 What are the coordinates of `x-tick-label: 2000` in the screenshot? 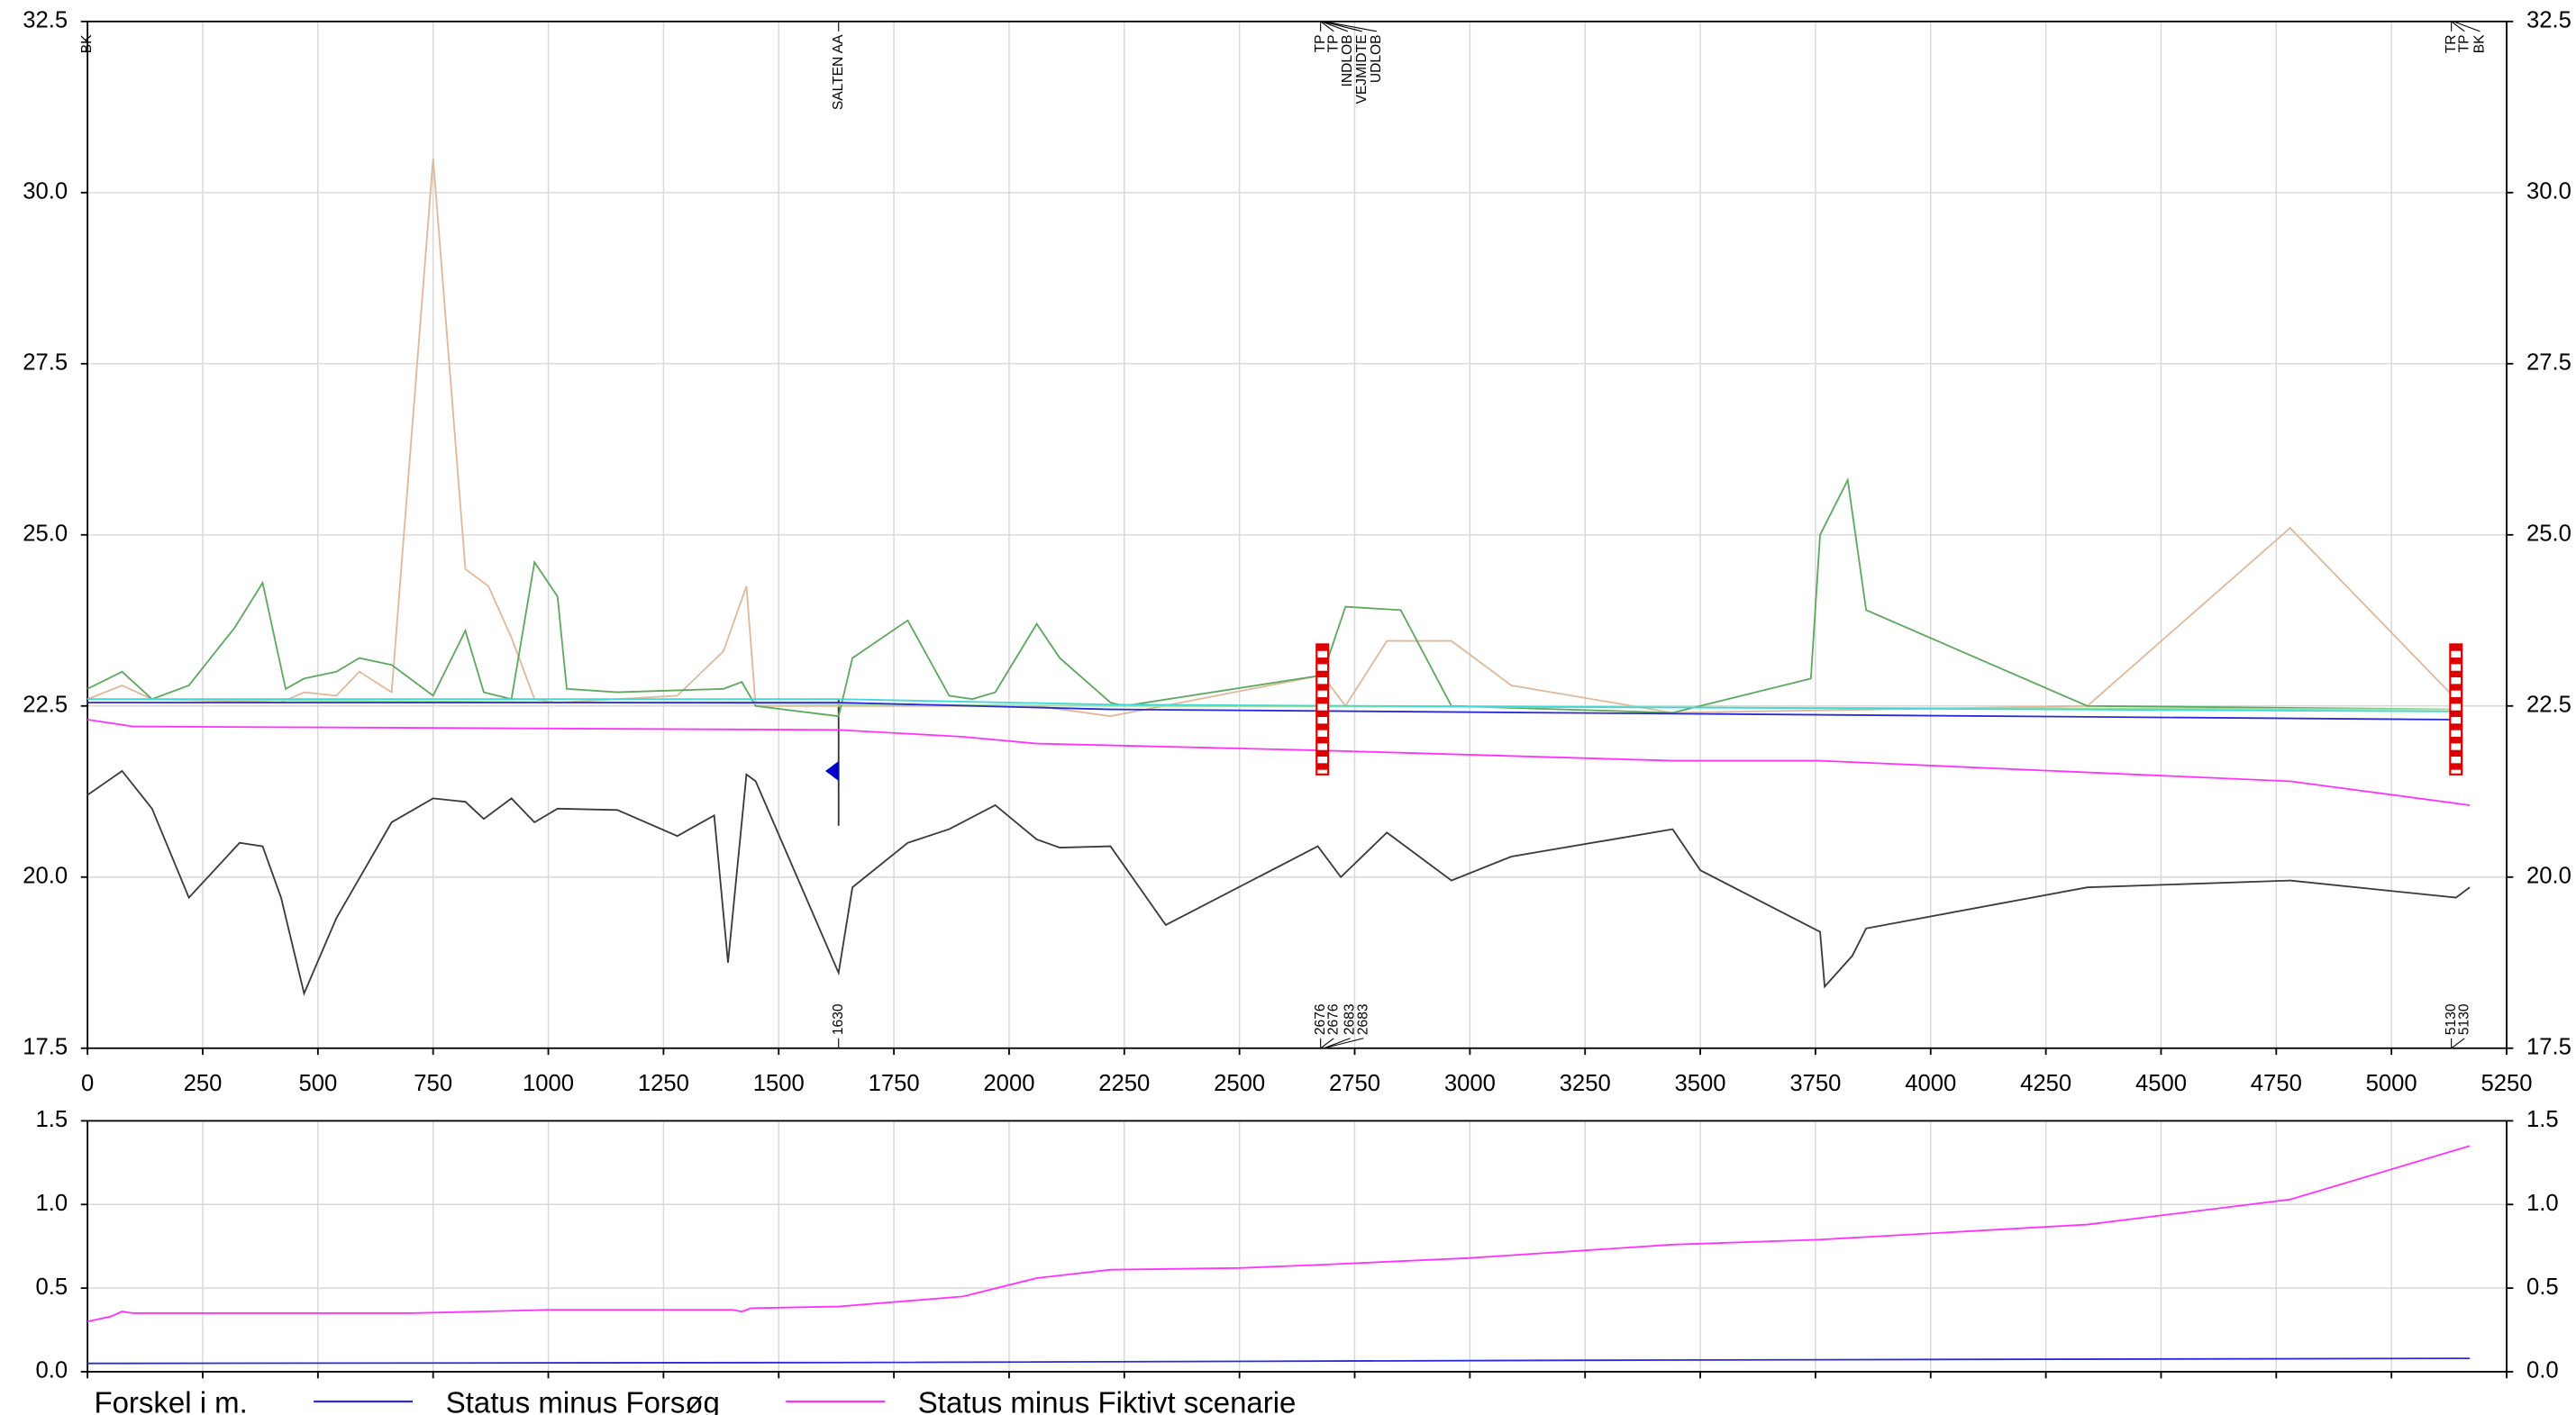 It's located at (1008, 1084).